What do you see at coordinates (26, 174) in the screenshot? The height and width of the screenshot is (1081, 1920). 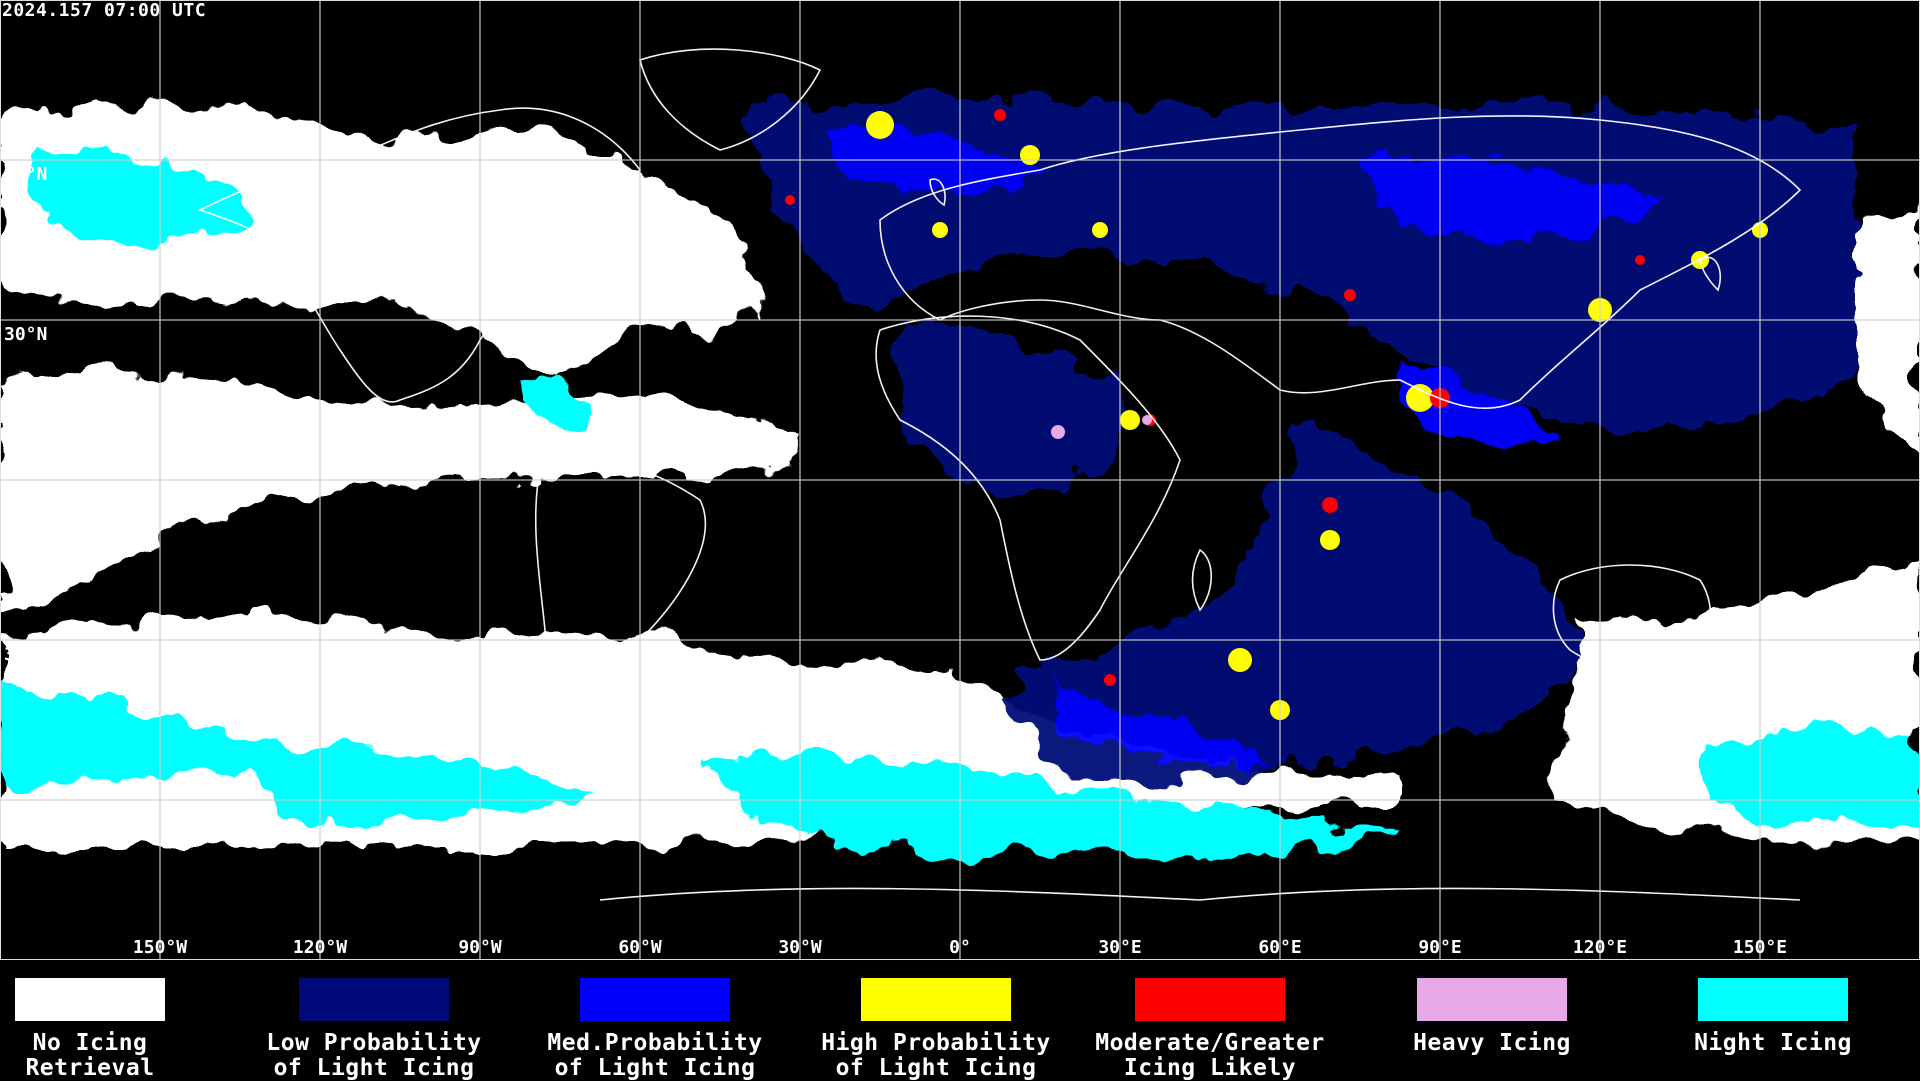 I see `lat-label-60n: 60°N` at bounding box center [26, 174].